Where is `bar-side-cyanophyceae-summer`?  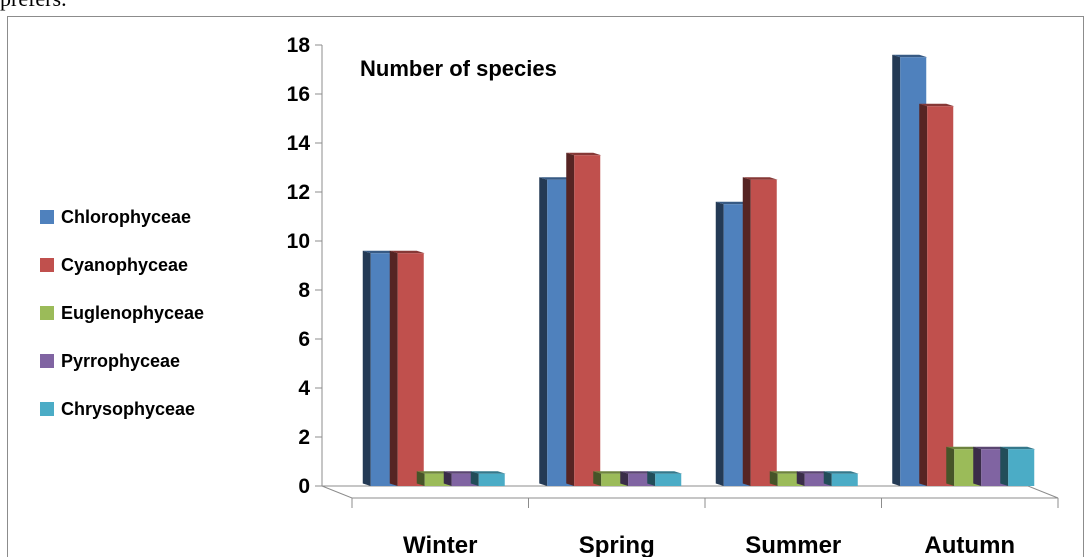 bar-side-cyanophyceae-summer is located at coordinates (746, 331).